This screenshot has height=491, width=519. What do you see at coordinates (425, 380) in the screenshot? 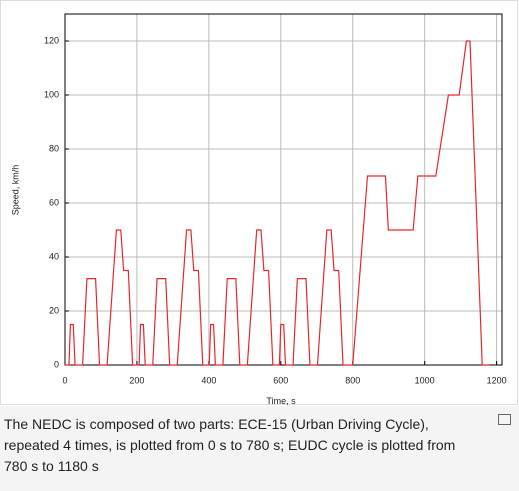
I see `x-tick-label: 1000` at bounding box center [425, 380].